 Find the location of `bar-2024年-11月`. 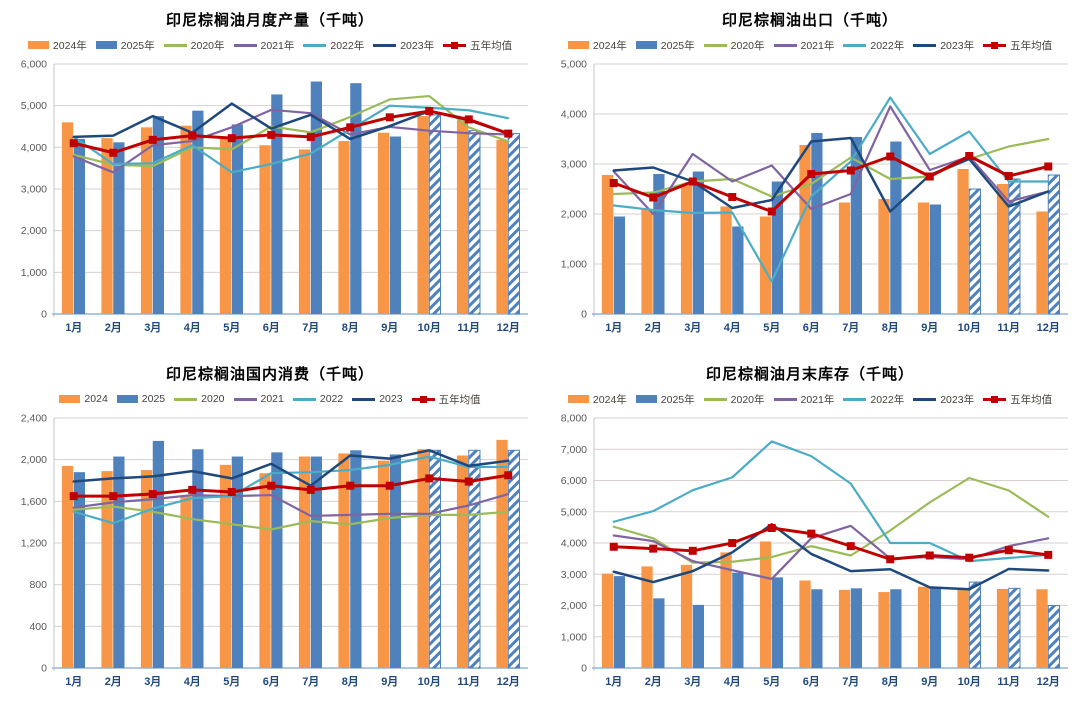

bar-2024年-11月 is located at coordinates (462, 217).